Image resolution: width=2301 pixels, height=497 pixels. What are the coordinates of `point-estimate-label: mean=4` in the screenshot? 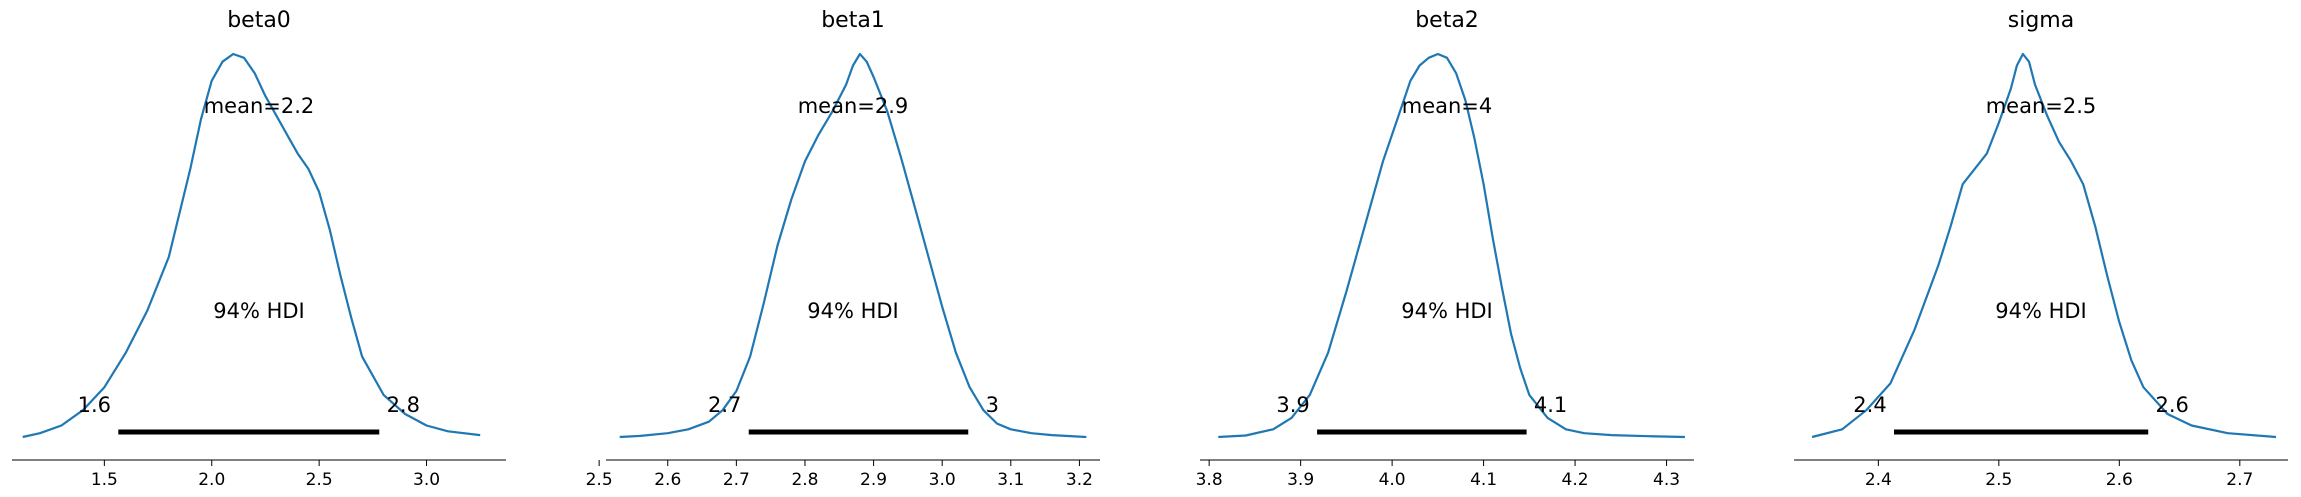 It's located at (1447, 106).